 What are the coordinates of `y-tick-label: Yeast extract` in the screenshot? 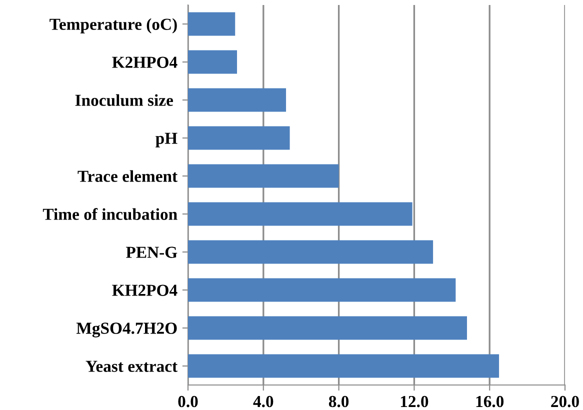 It's located at (132, 366).